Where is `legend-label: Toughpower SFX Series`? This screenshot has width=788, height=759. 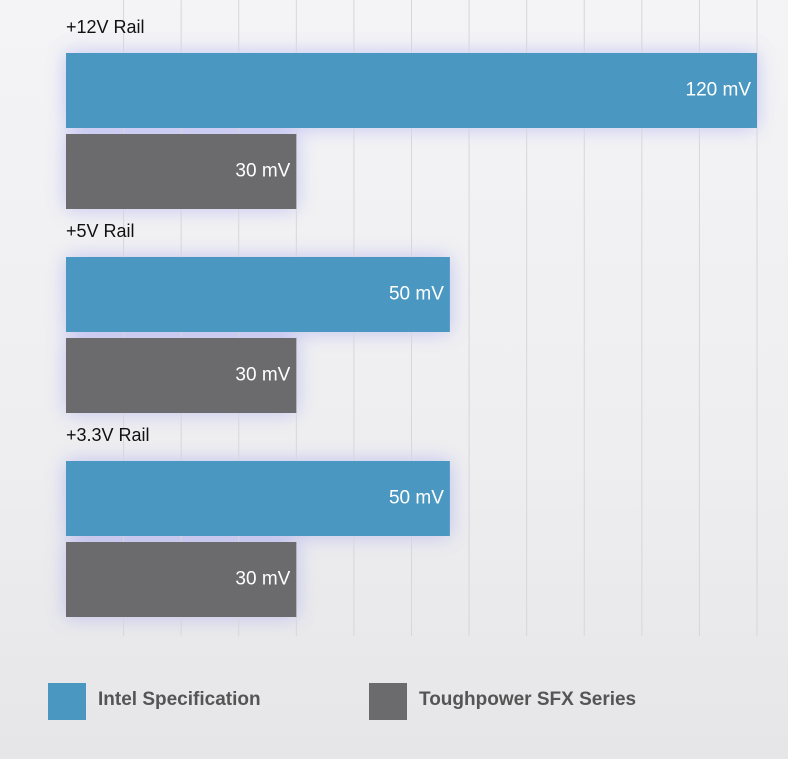 legend-label: Toughpower SFX Series is located at coordinates (527, 699).